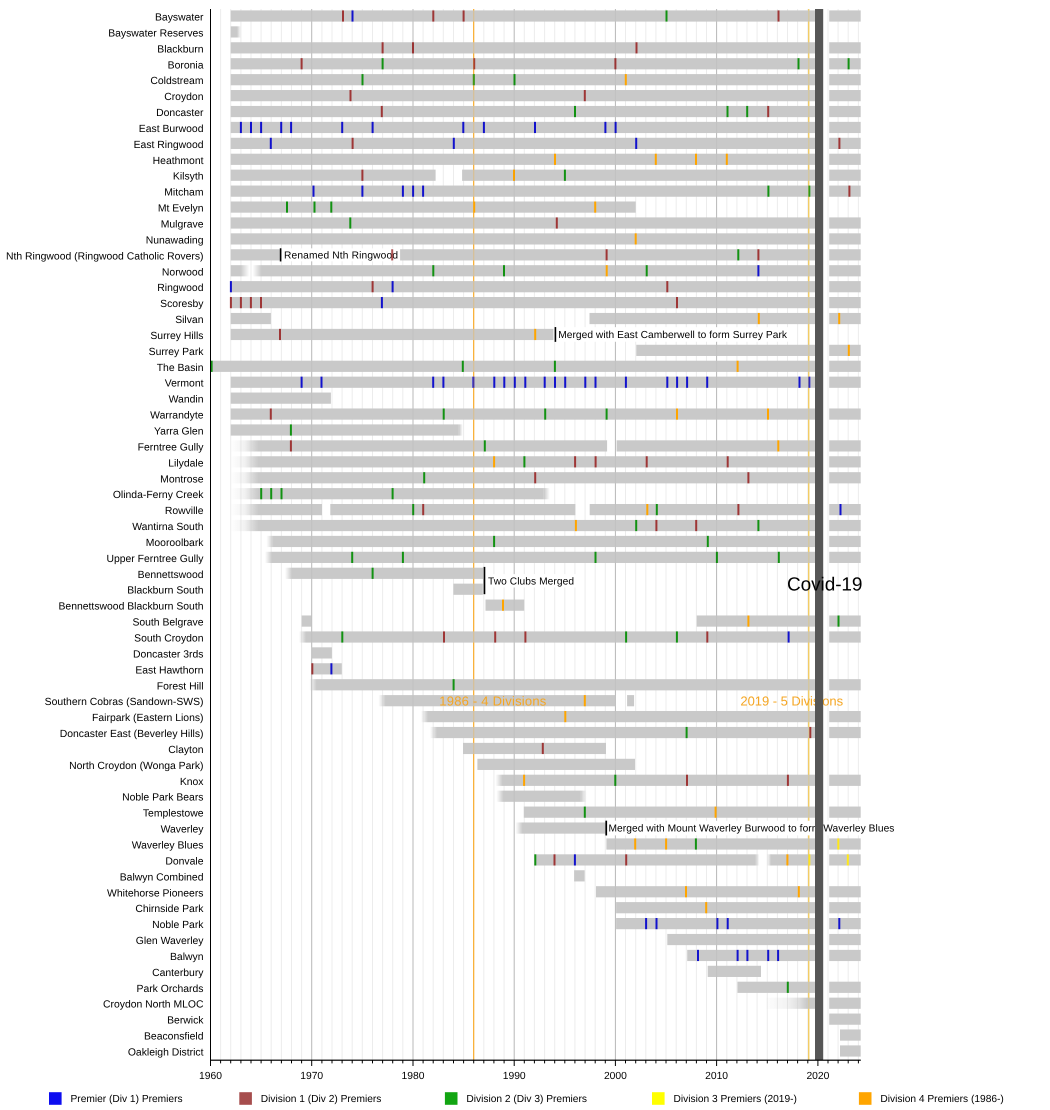 This screenshot has height=1110, width=1050. I want to click on svg-text: Upper Ferntree Gully, so click(155, 559).